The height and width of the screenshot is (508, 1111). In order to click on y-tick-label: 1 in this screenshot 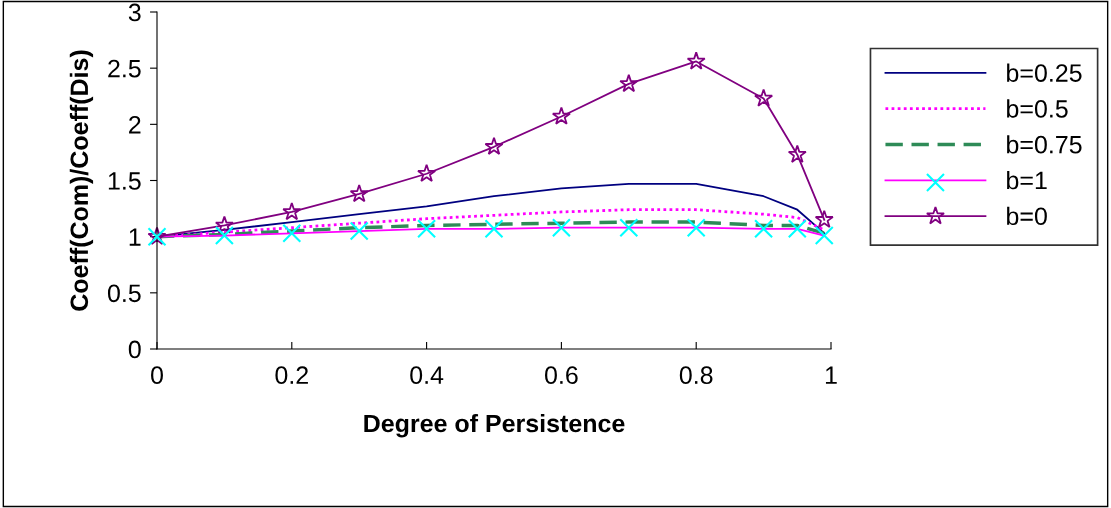, I will do `click(135, 237)`.